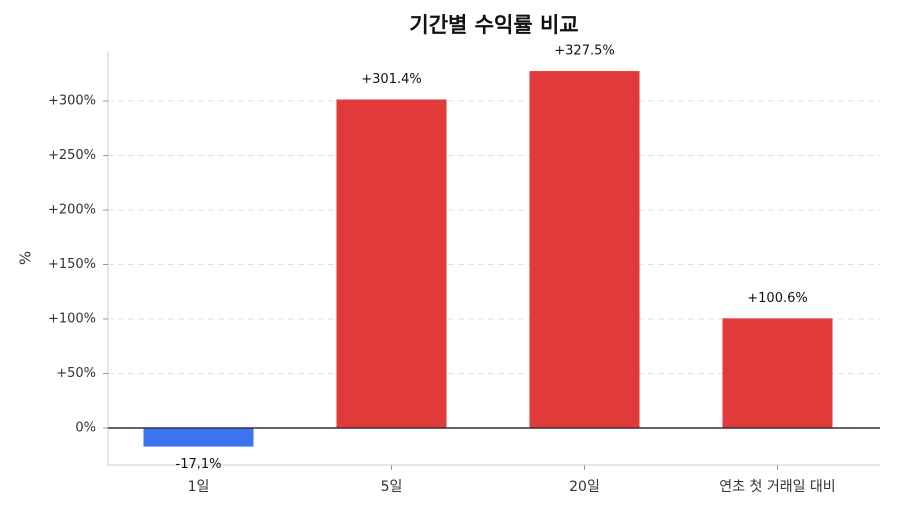 This screenshot has height=514, width=900. I want to click on y-tick-label: +150%, so click(72, 264).